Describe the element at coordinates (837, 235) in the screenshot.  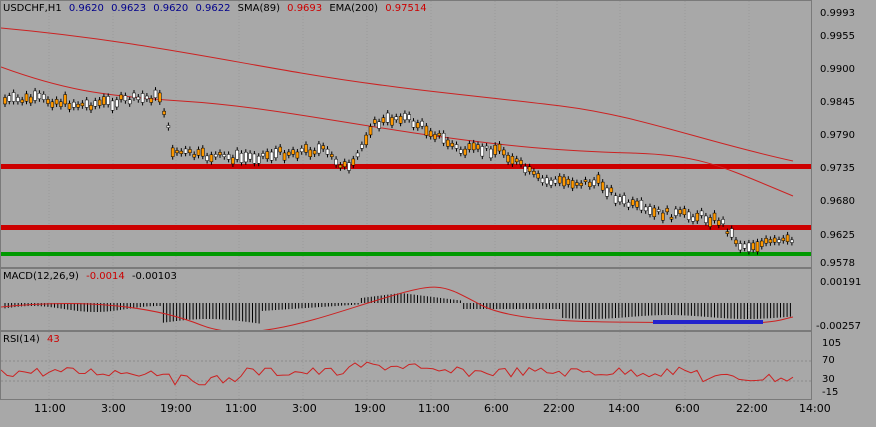
I see `price-tick: 0.9625` at that location.